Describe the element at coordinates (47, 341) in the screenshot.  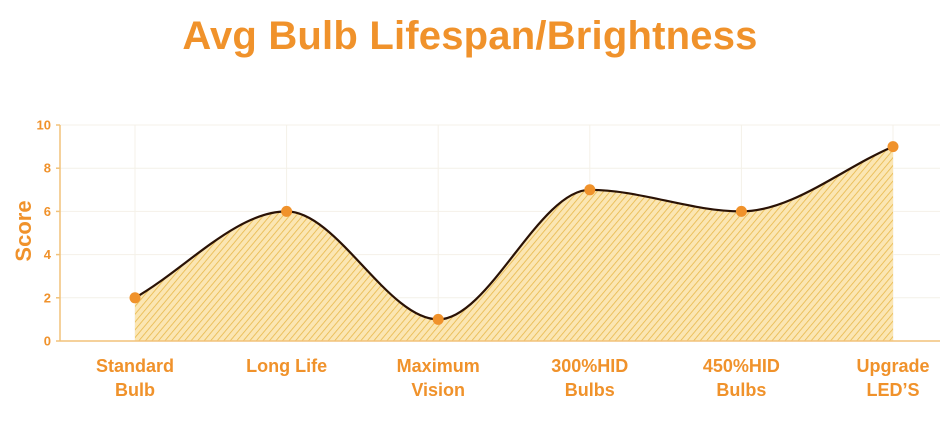
I see `y-tick-label: 0` at that location.